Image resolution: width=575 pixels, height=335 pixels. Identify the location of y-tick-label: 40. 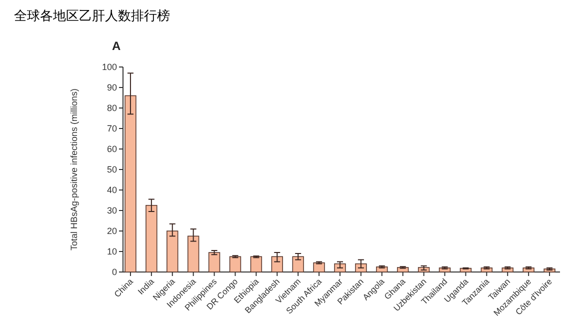
(111, 190).